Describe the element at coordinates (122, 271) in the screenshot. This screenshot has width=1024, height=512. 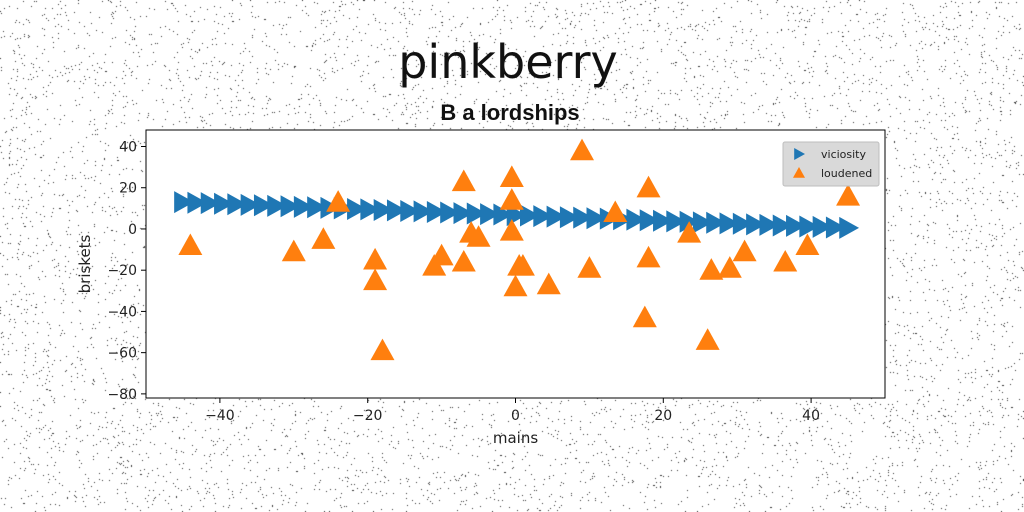
I see `y-tick-label: −20` at that location.